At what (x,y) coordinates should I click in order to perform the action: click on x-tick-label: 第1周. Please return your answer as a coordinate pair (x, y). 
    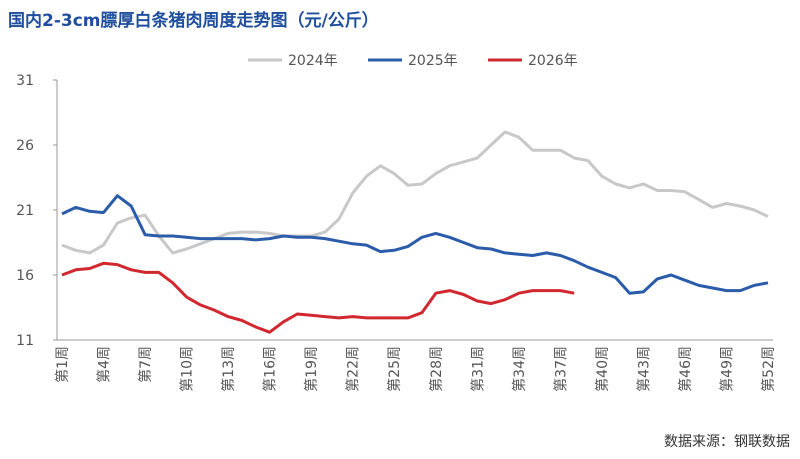
    Looking at the image, I should click on (62, 364).